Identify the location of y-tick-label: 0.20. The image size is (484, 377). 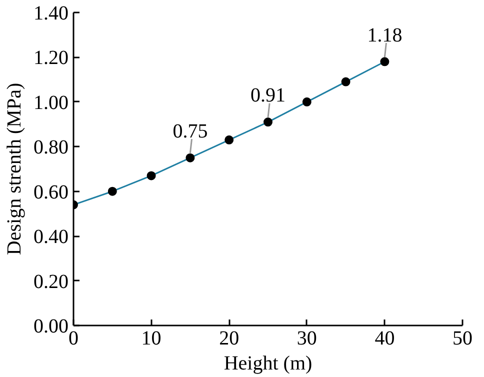
(51, 281).